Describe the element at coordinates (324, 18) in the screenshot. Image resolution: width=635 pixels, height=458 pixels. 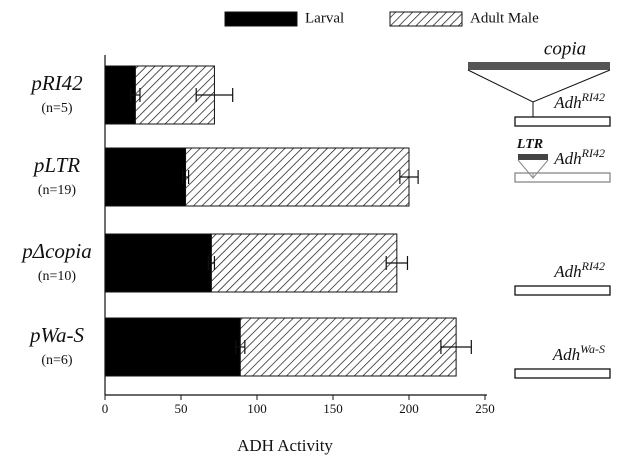
I see `legend-label: Larval` at that location.